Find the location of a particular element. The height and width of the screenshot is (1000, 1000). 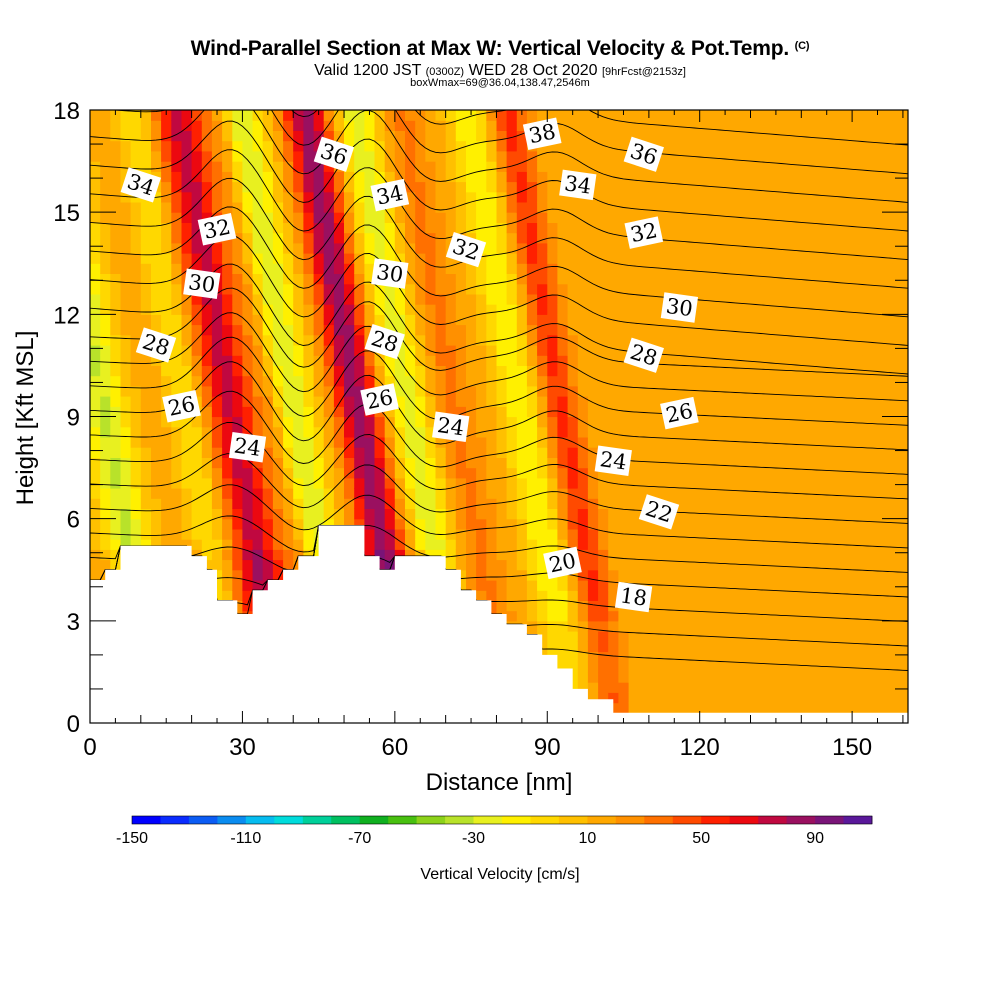

contour-label-box is located at coordinates (247, 447).